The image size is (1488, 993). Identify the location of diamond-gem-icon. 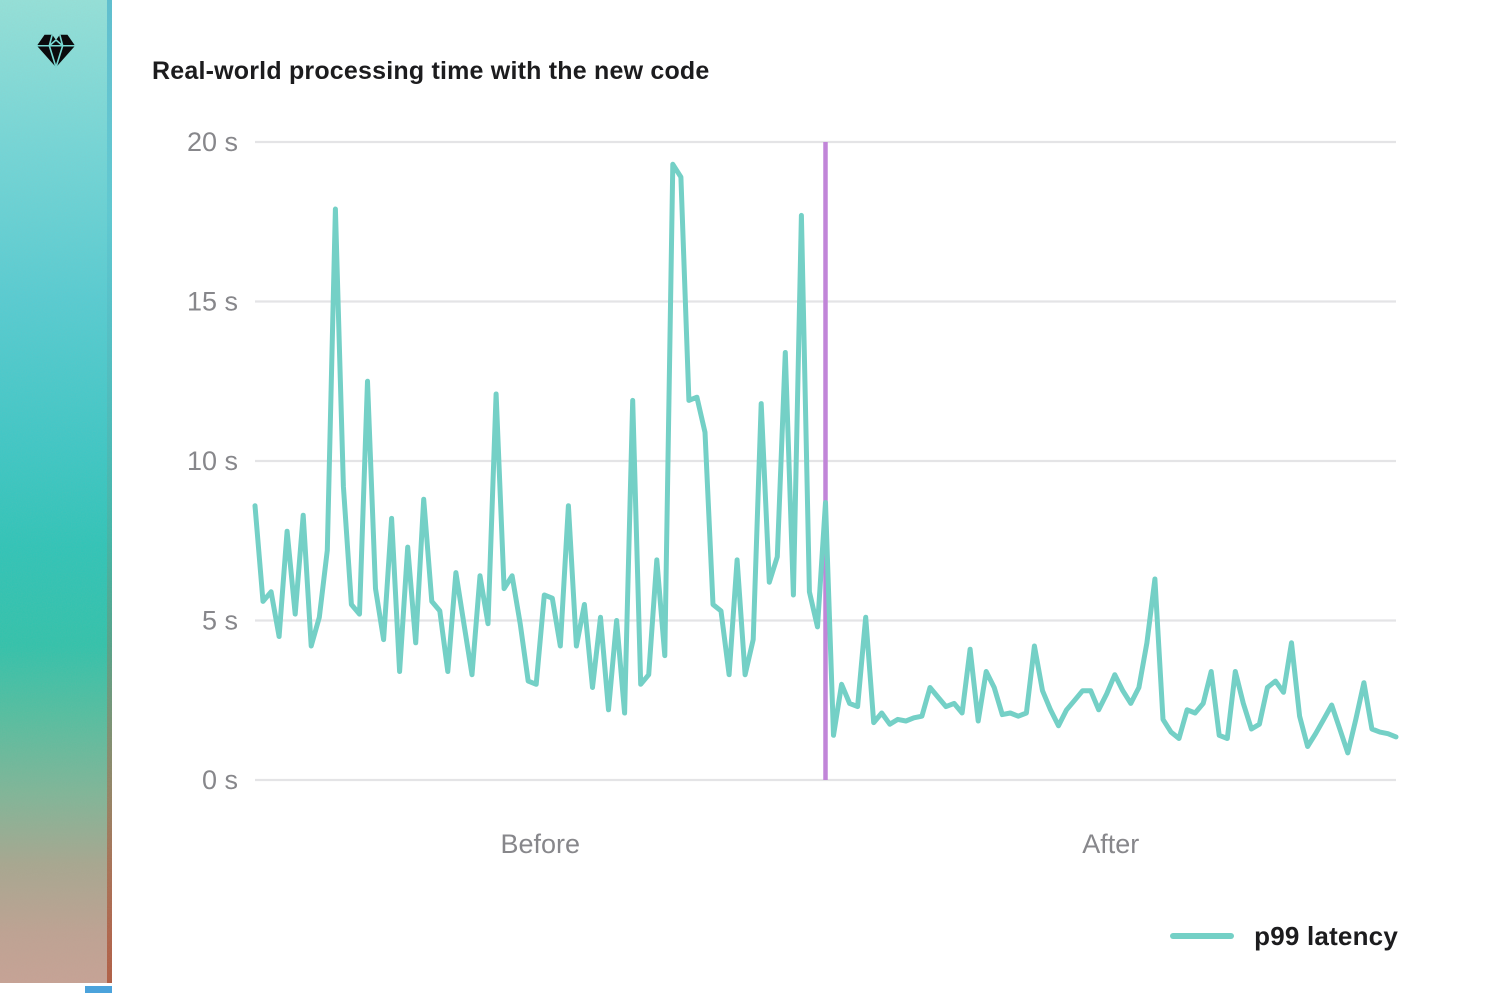
(56, 51).